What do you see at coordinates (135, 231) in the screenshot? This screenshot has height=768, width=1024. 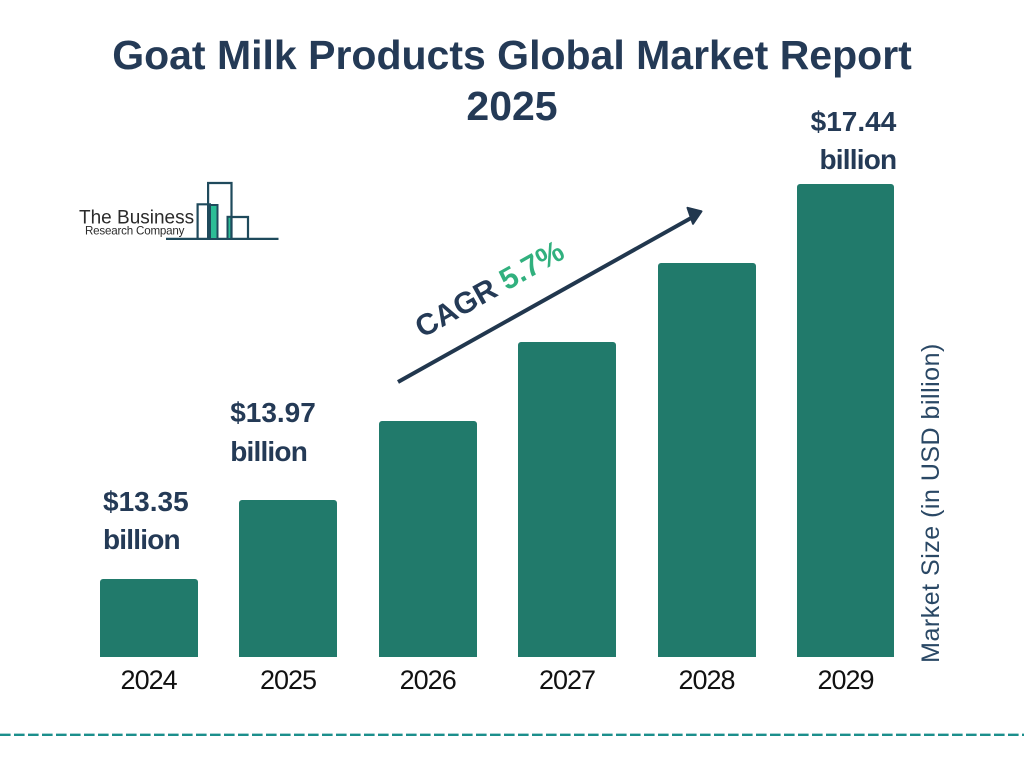 I see `svg-text: Research Company` at bounding box center [135, 231].